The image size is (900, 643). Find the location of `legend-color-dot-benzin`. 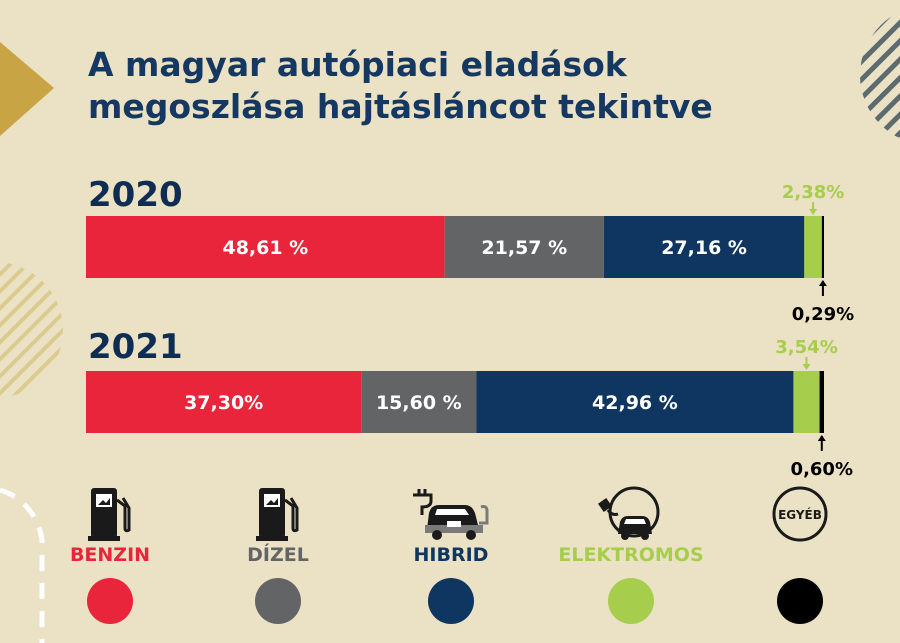

legend-color-dot-benzin is located at coordinates (110, 601).